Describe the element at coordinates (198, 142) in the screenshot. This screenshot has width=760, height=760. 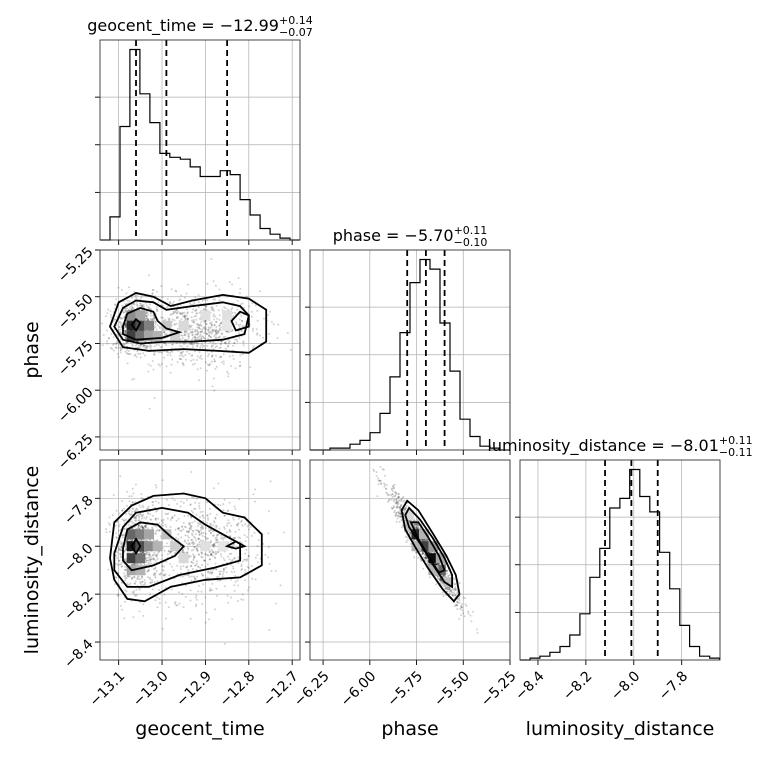
I see `histogram-panel-geocent-time` at that location.